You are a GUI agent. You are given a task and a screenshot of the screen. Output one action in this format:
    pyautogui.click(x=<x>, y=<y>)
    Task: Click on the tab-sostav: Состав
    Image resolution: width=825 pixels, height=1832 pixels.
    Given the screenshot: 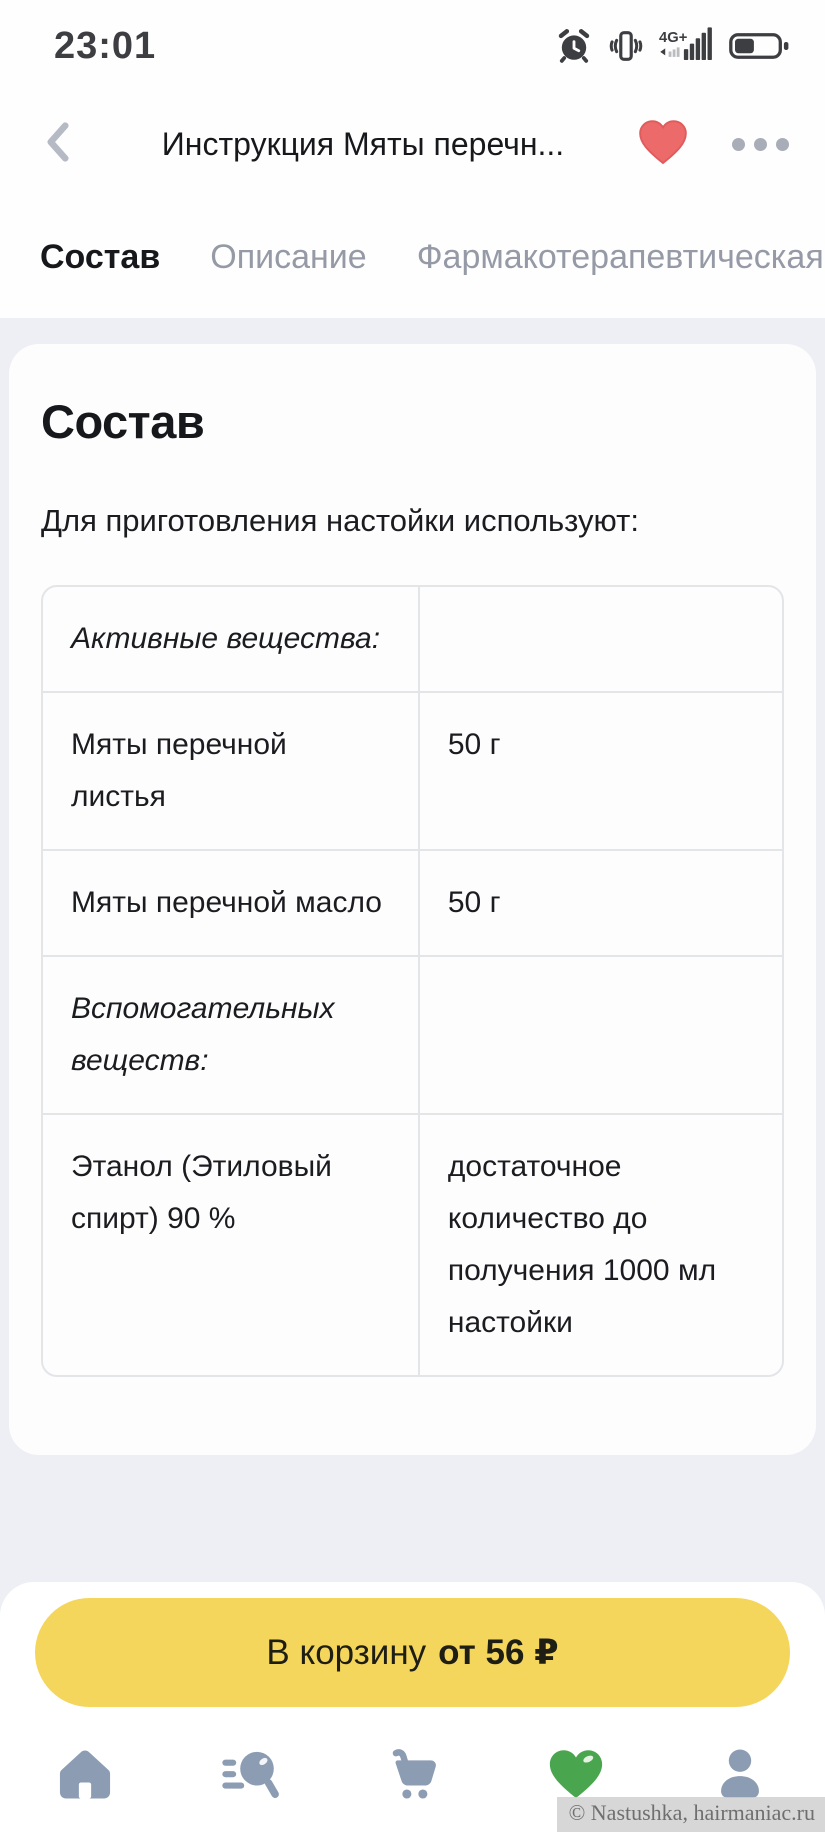 What is the action you would take?
    pyautogui.click(x=100, y=256)
    